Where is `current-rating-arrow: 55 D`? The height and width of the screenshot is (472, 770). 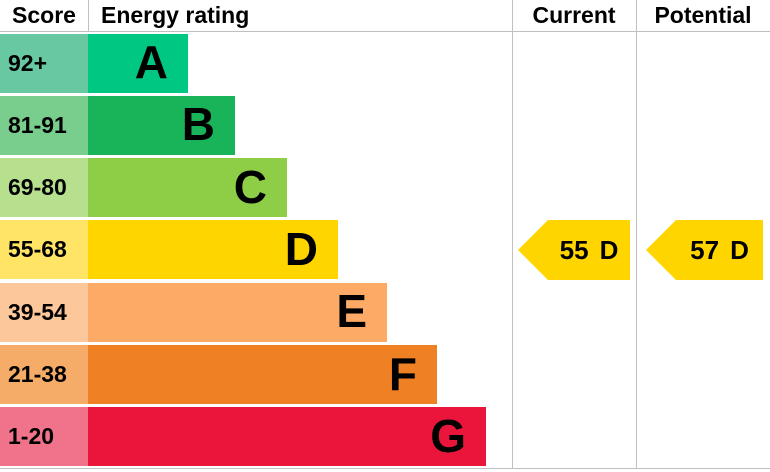
current-rating-arrow: 55 D is located at coordinates (574, 250).